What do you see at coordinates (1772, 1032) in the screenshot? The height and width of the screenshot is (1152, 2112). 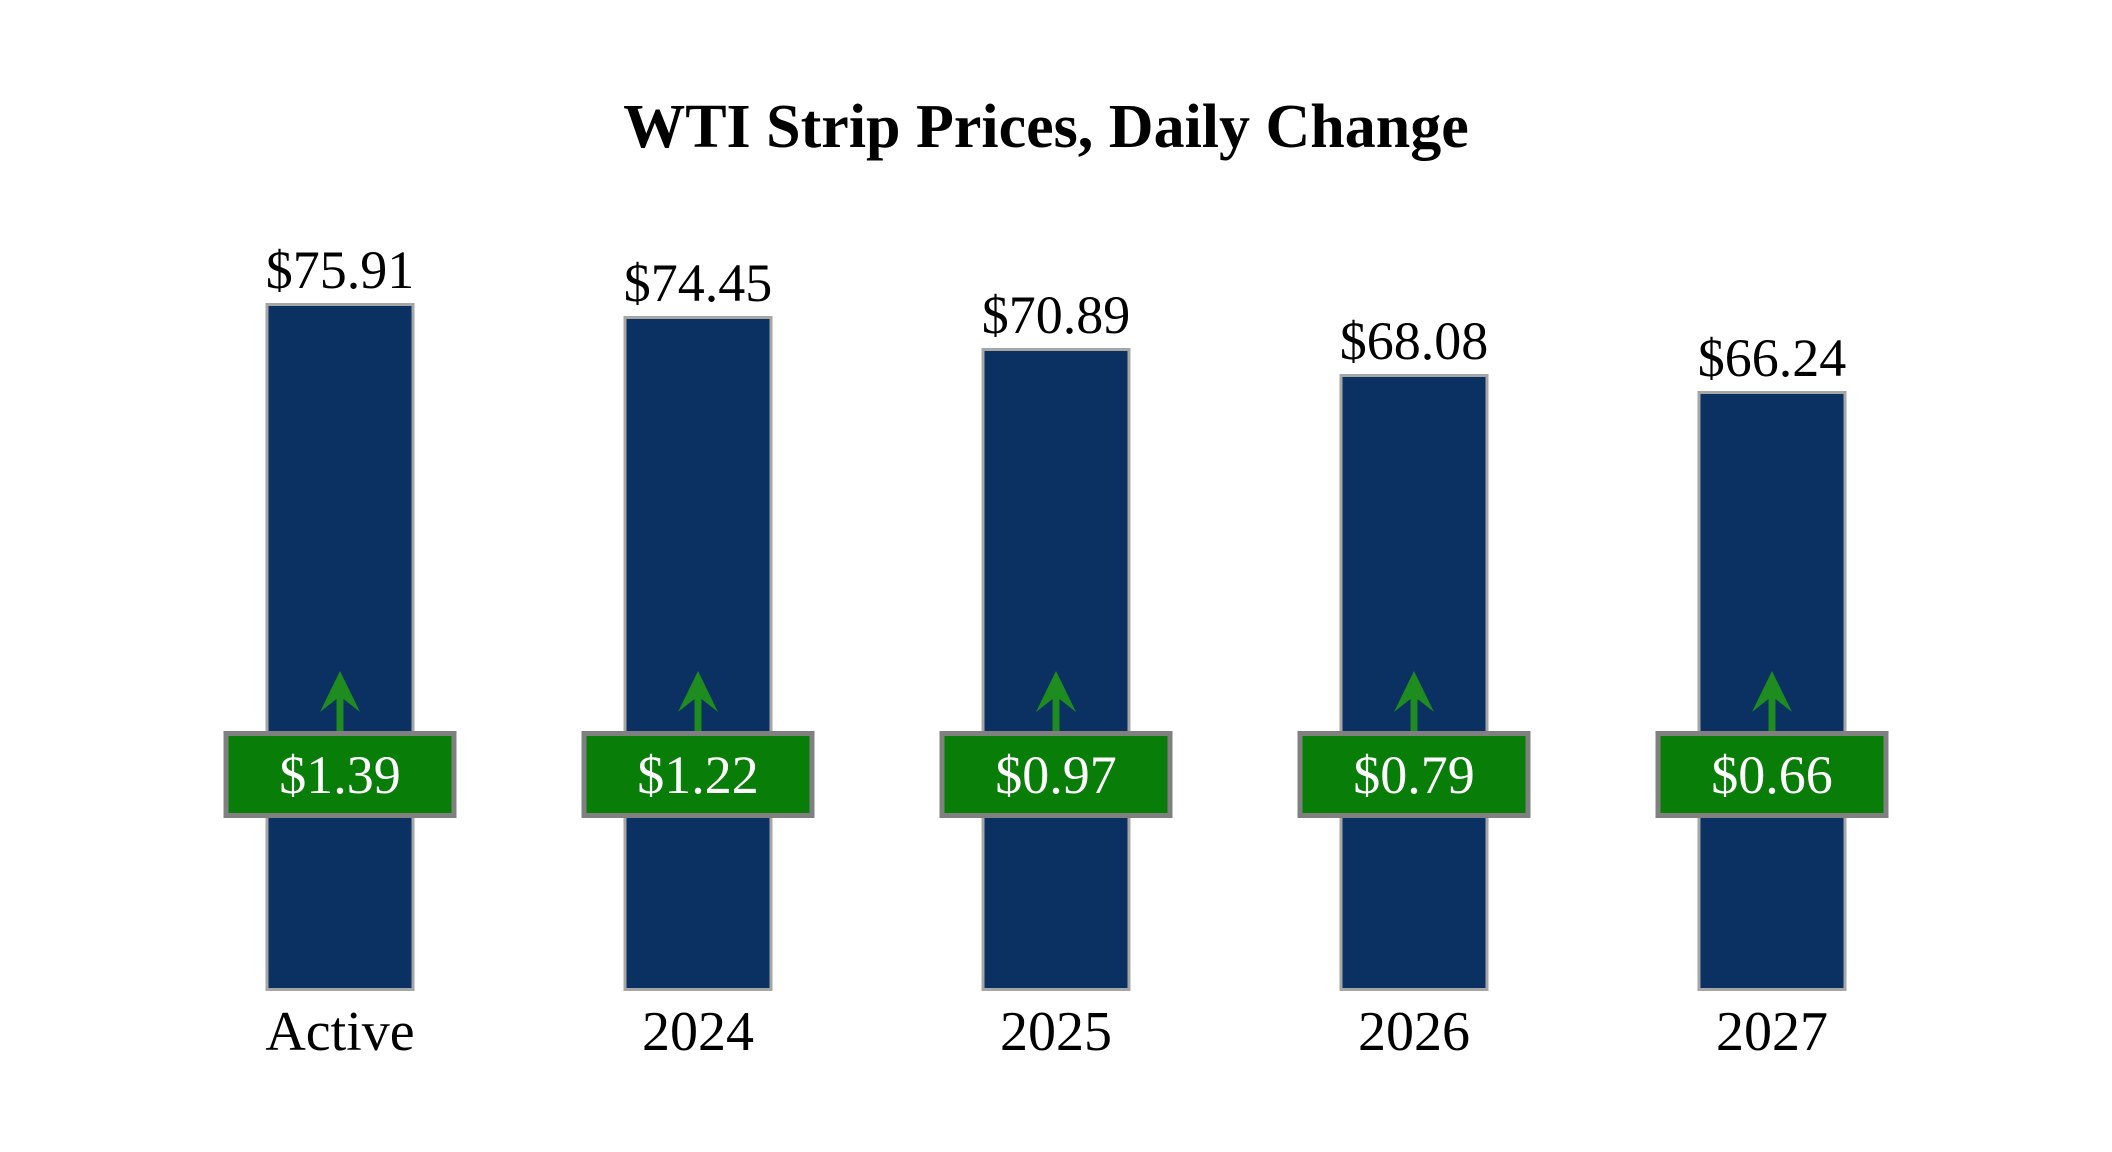 I see `x-axis-label: 2027` at bounding box center [1772, 1032].